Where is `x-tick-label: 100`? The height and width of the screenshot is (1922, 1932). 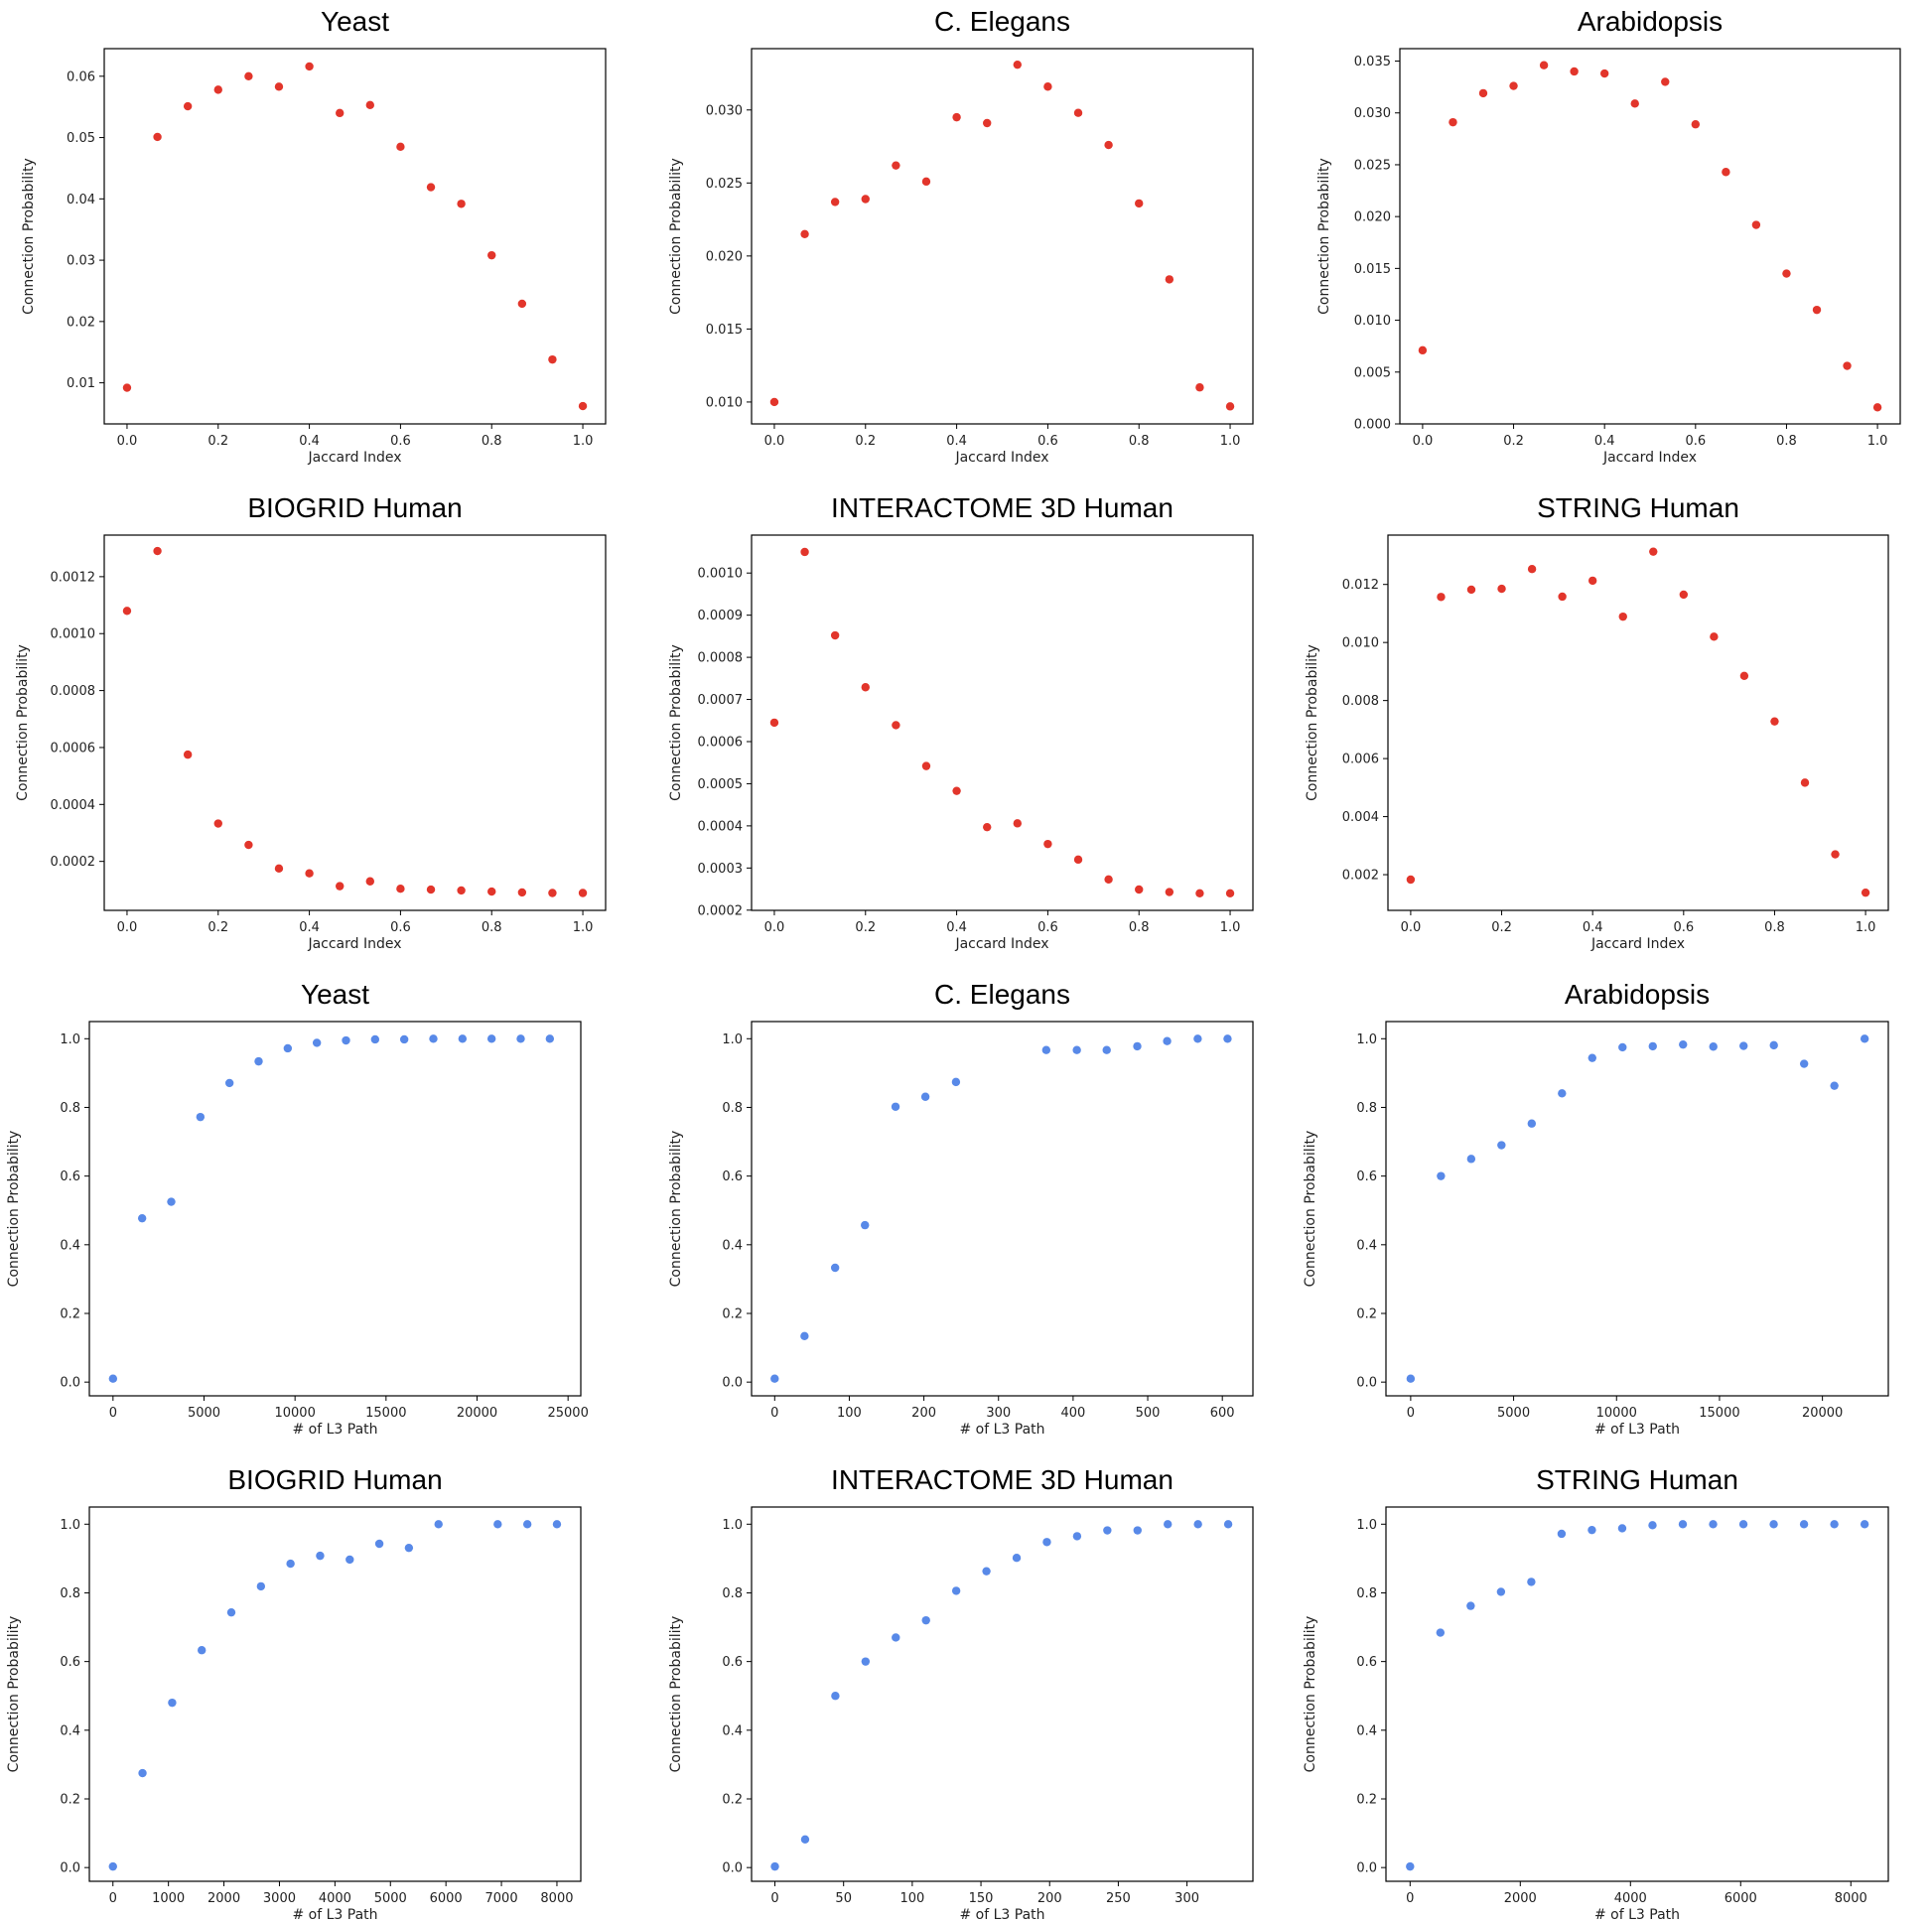 x-tick-label: 100 is located at coordinates (911, 1898).